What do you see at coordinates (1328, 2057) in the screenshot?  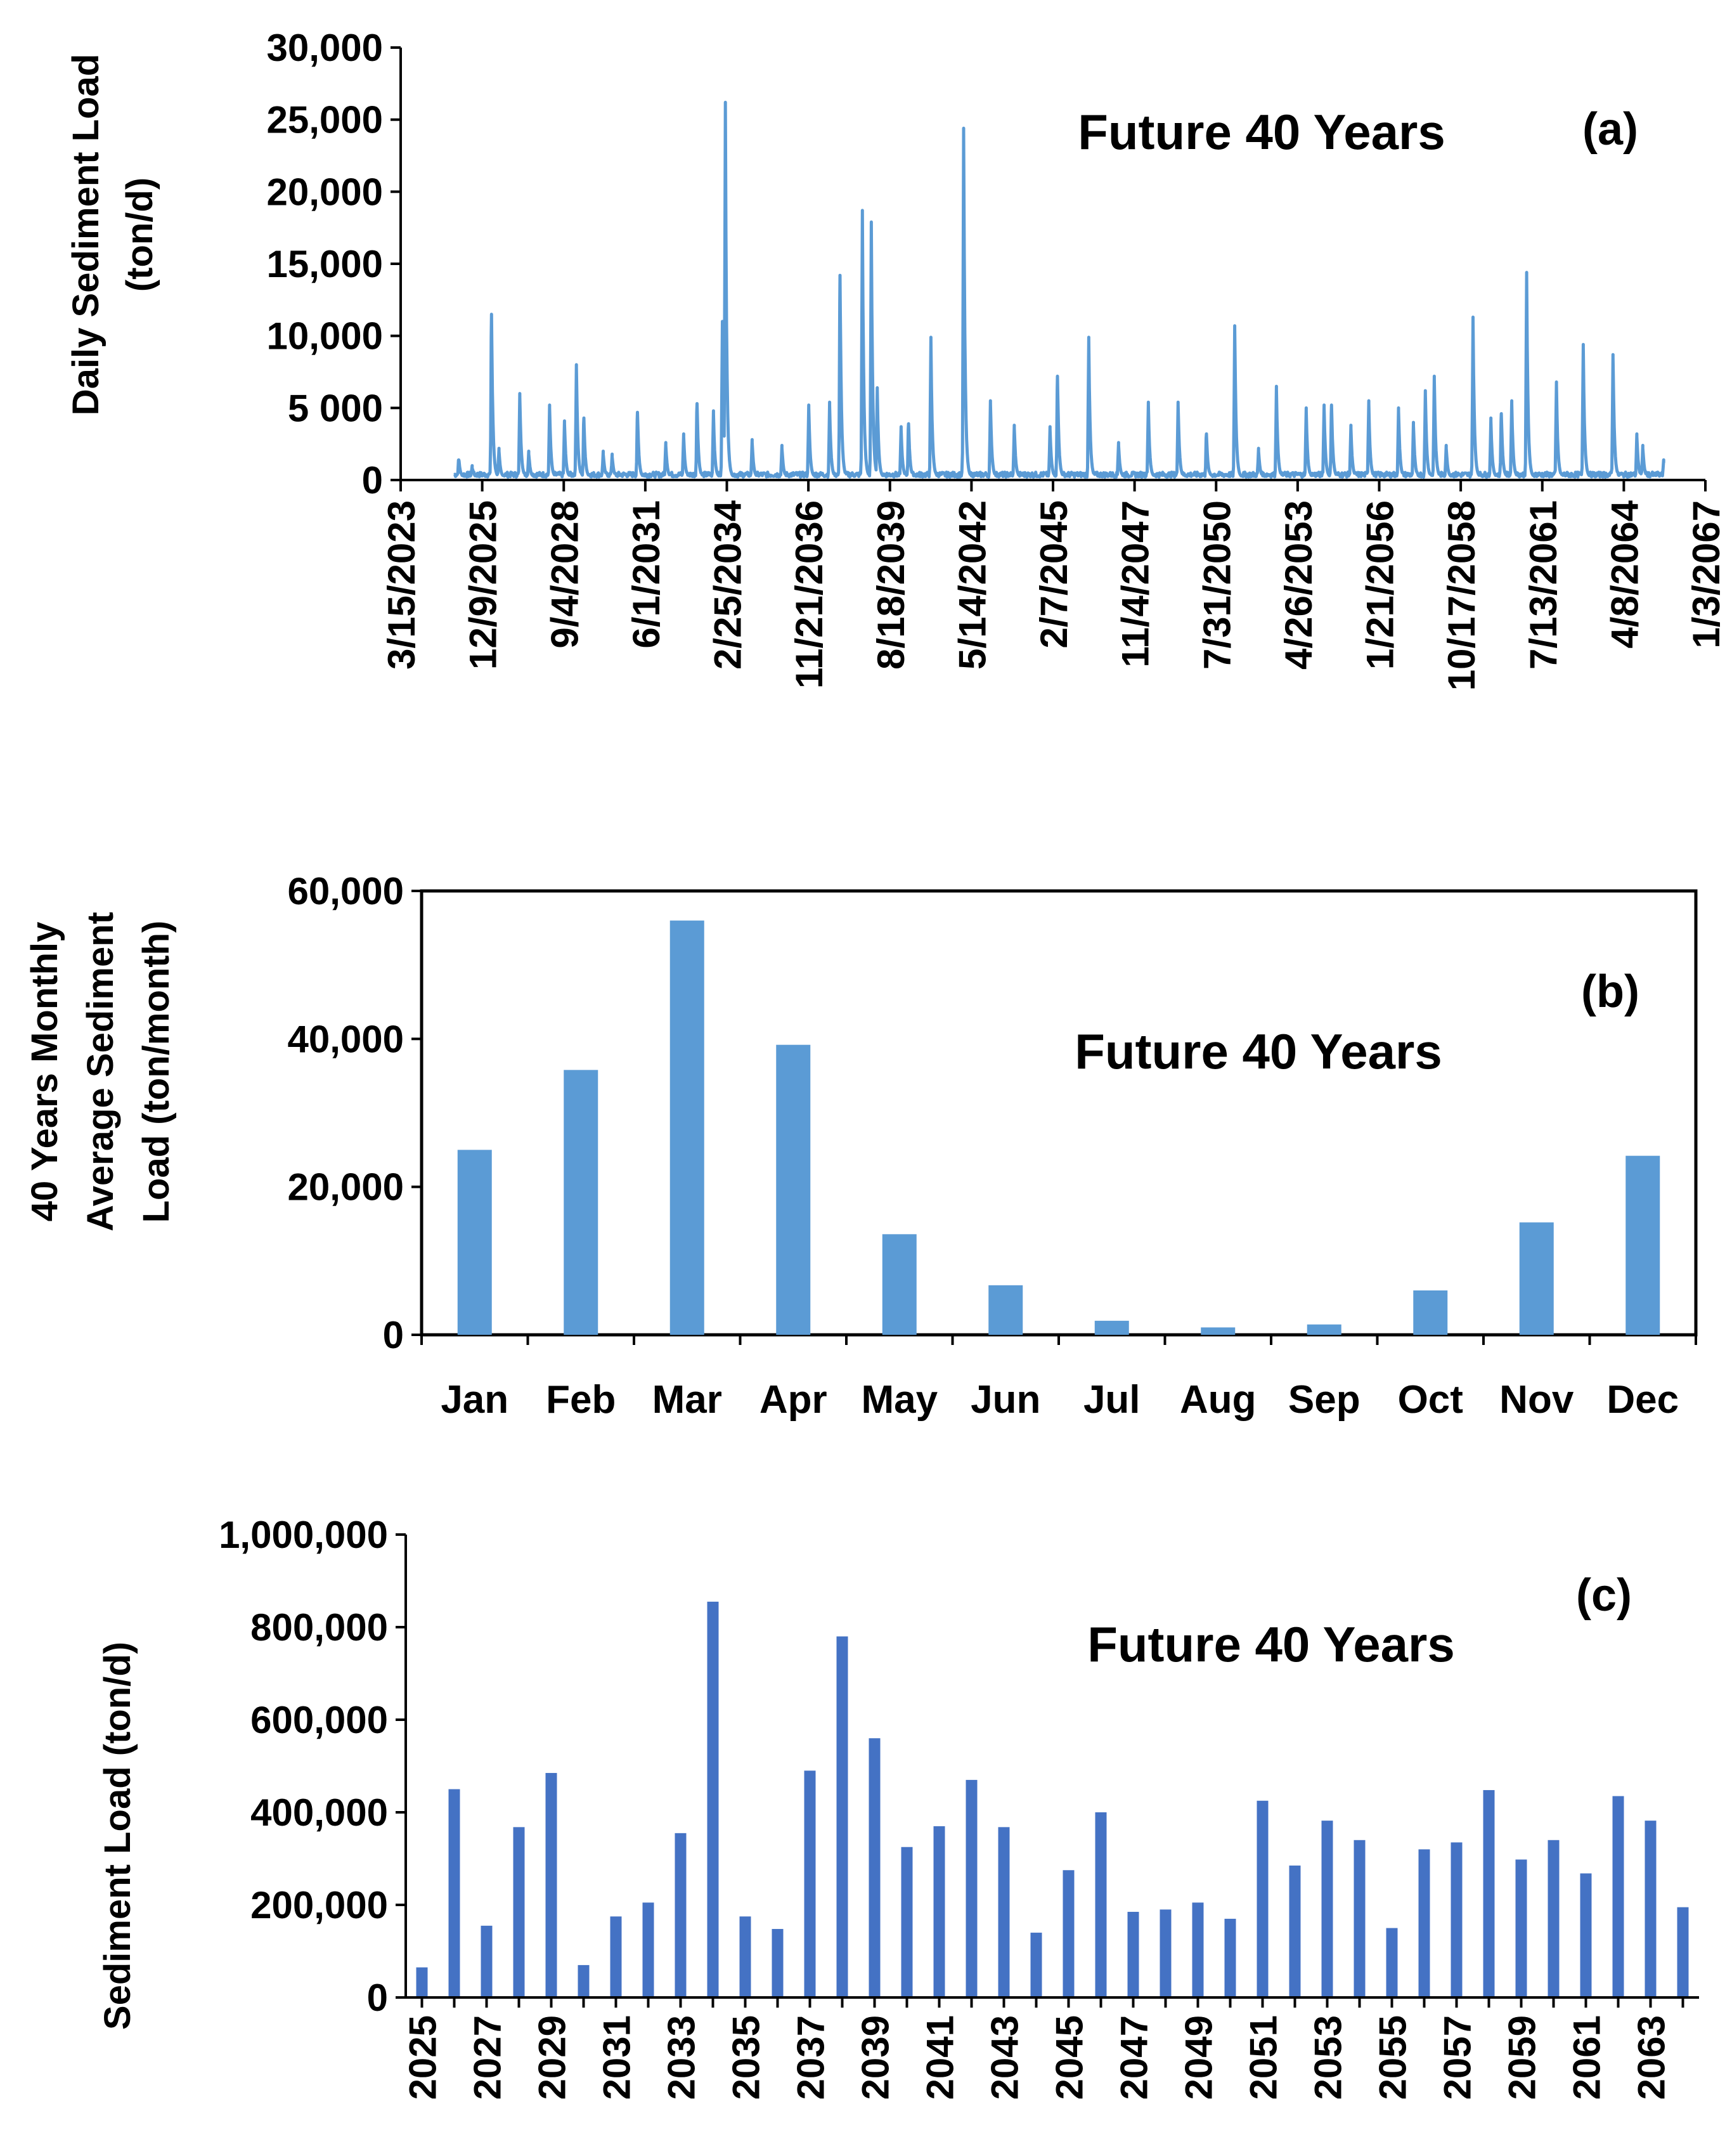 I see `panel-c-x-tick-label: 2053` at bounding box center [1328, 2057].